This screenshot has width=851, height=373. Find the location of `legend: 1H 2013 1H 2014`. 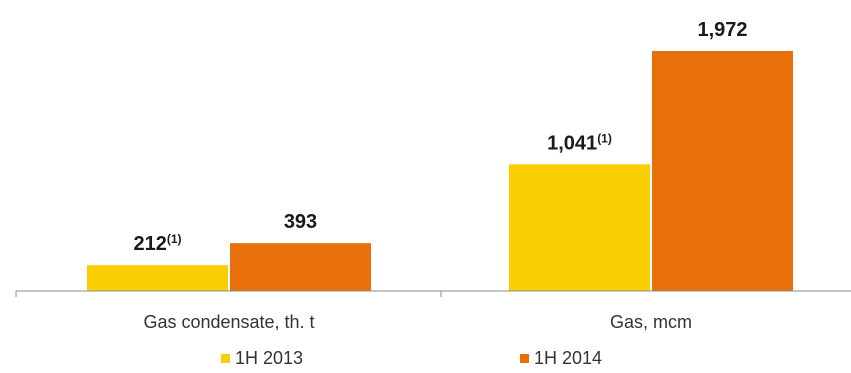

legend: 1H 2013 1H 2014 is located at coordinates (411, 358).